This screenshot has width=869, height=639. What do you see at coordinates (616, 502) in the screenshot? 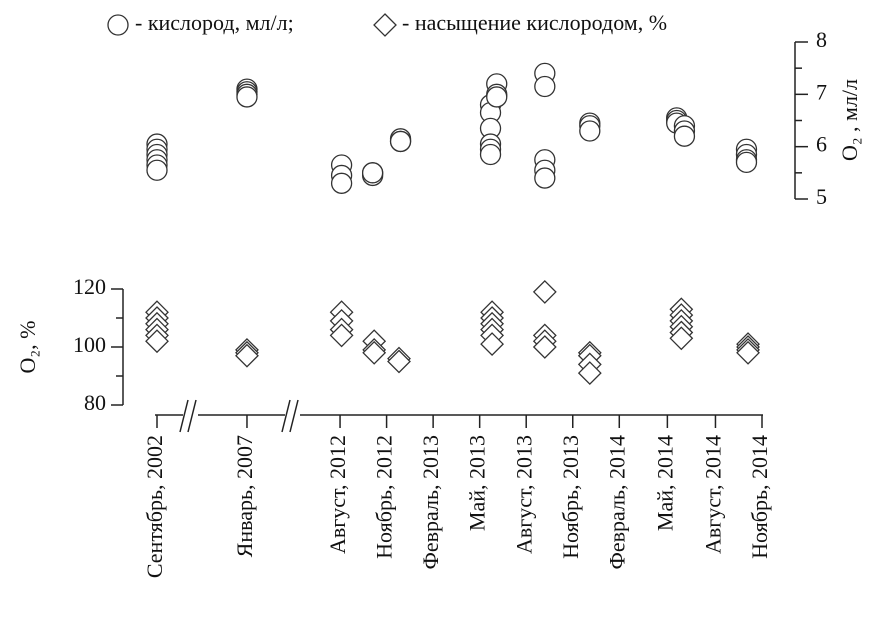
I see `x-tick-label: Февраль, 2014` at bounding box center [616, 502].